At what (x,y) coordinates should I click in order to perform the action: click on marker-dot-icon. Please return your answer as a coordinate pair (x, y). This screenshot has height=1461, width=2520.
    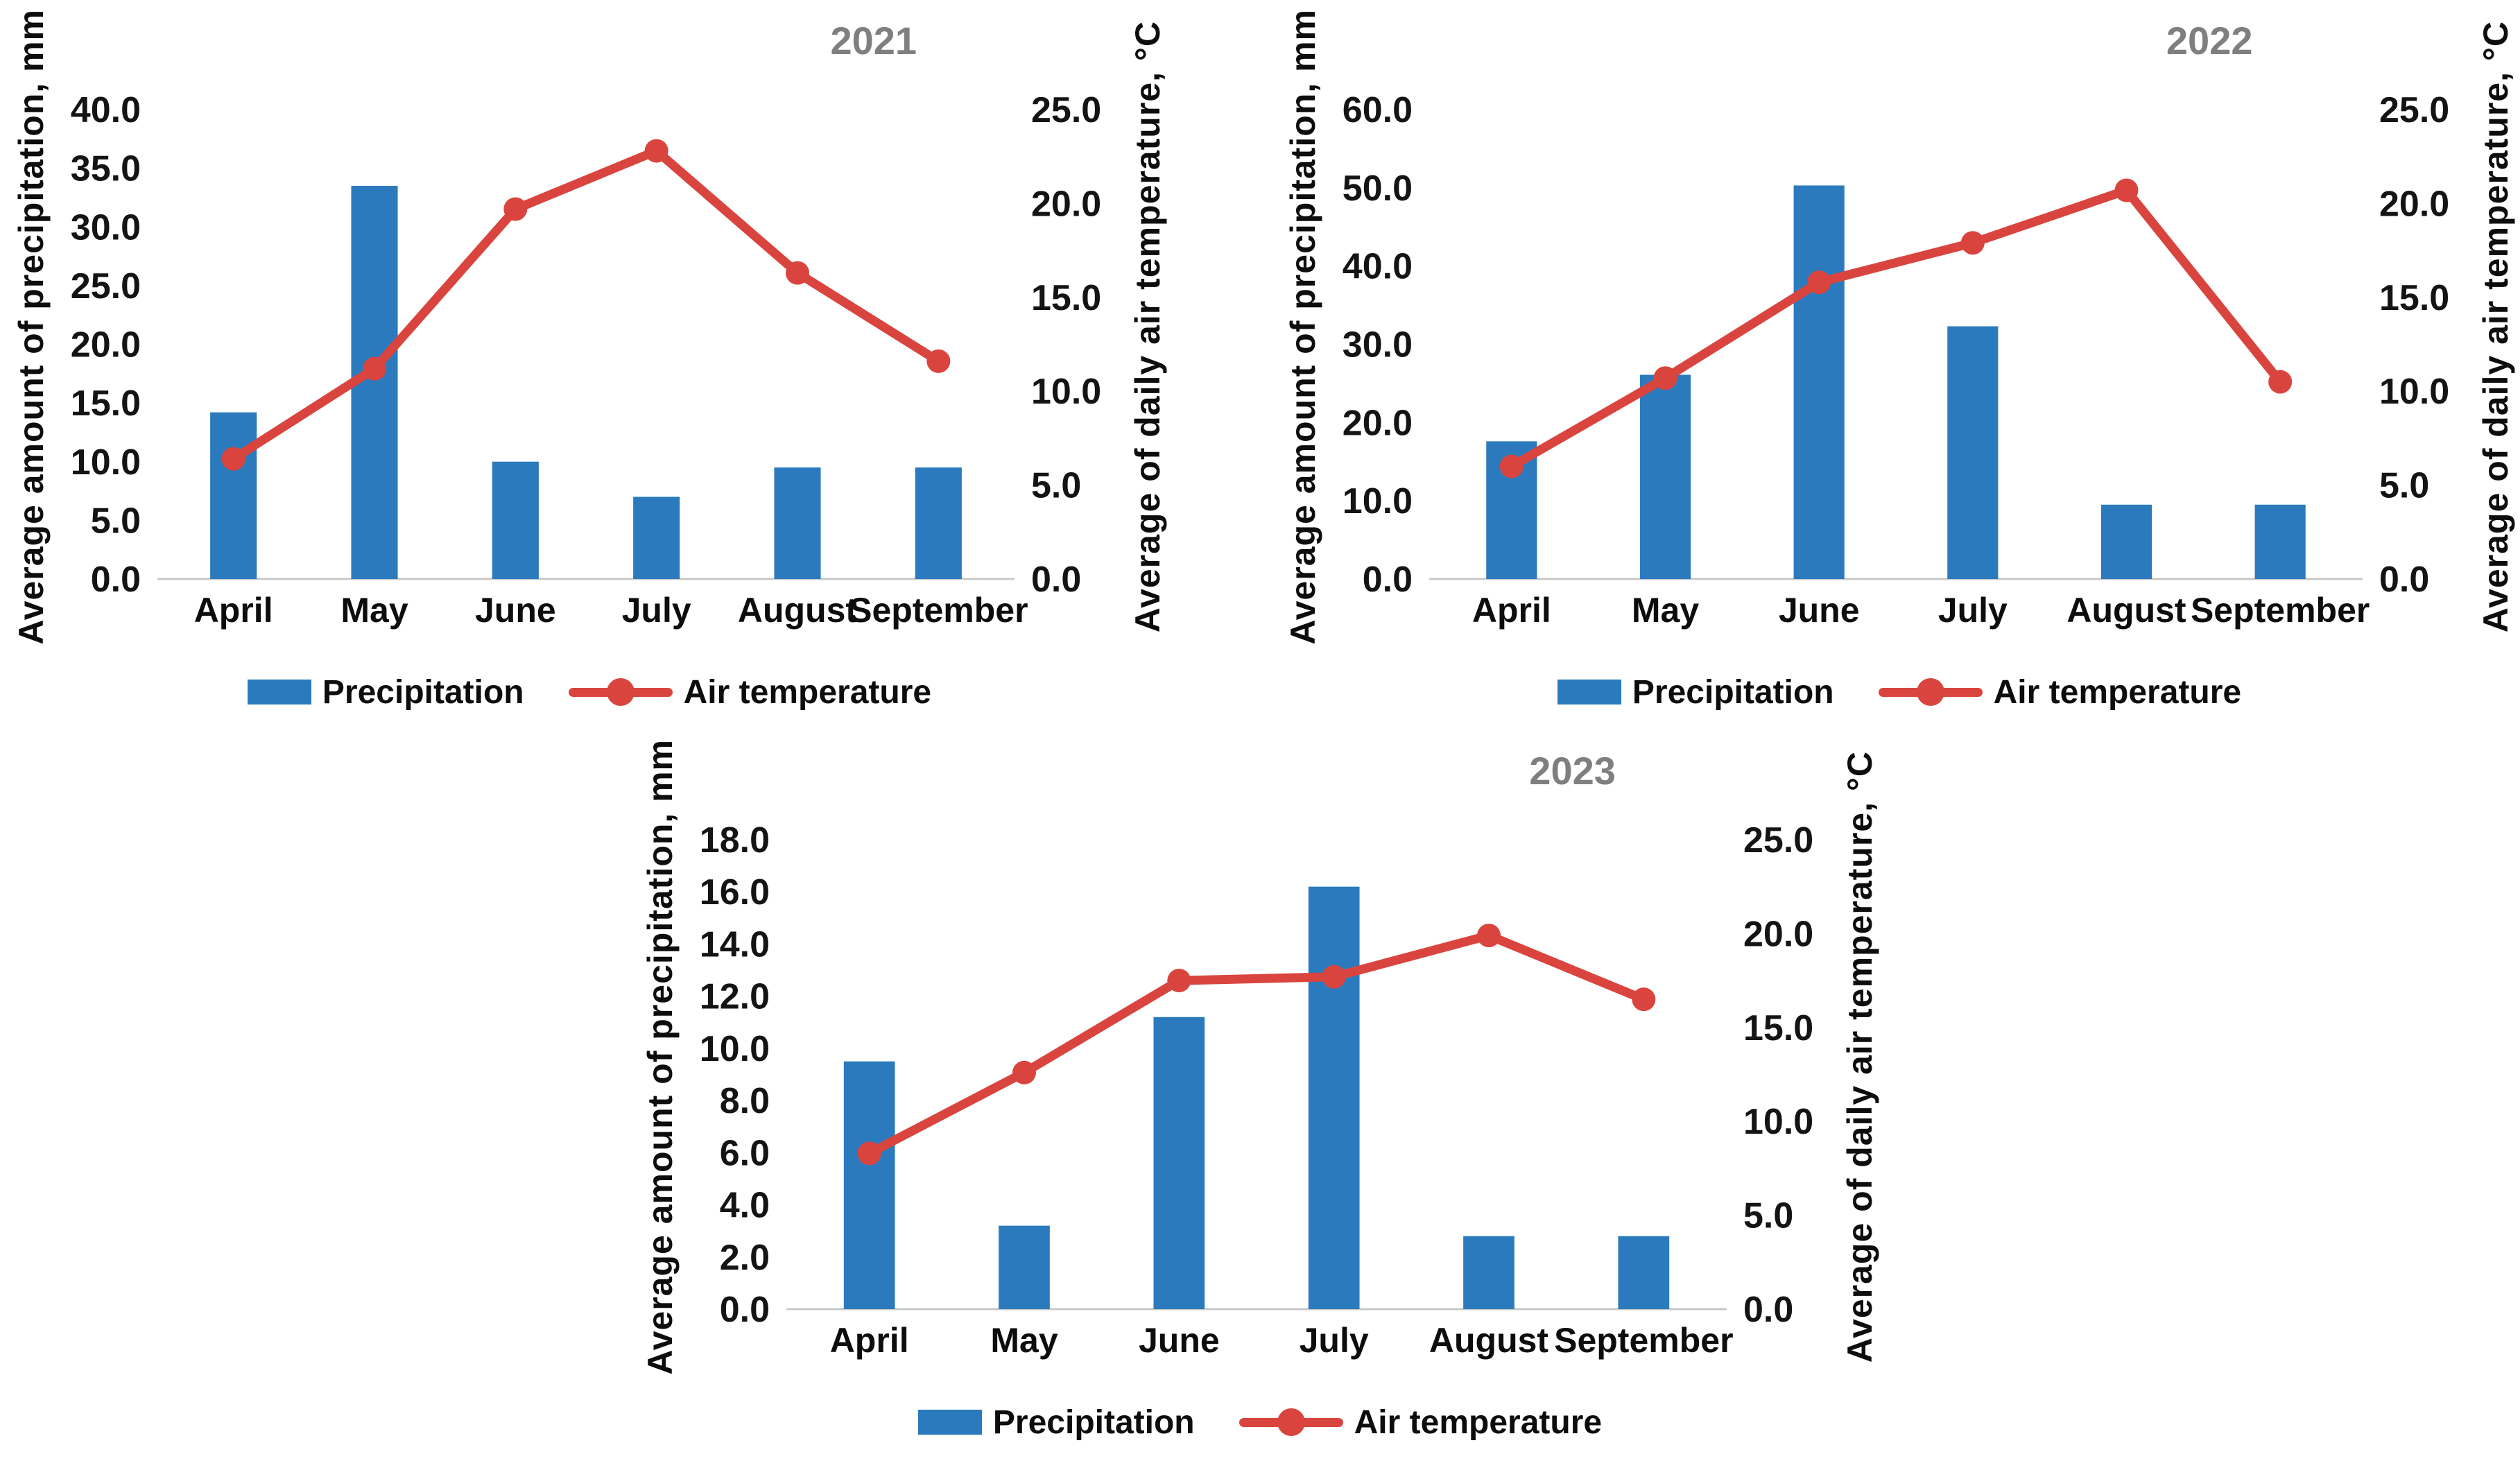
    Looking at the image, I should click on (1291, 1422).